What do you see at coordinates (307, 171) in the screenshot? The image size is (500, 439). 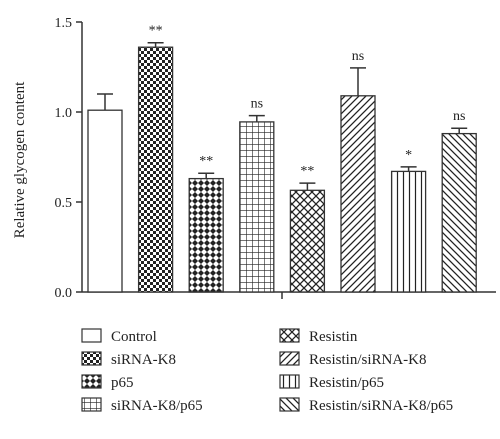 I see `significance-label-4: **` at bounding box center [307, 171].